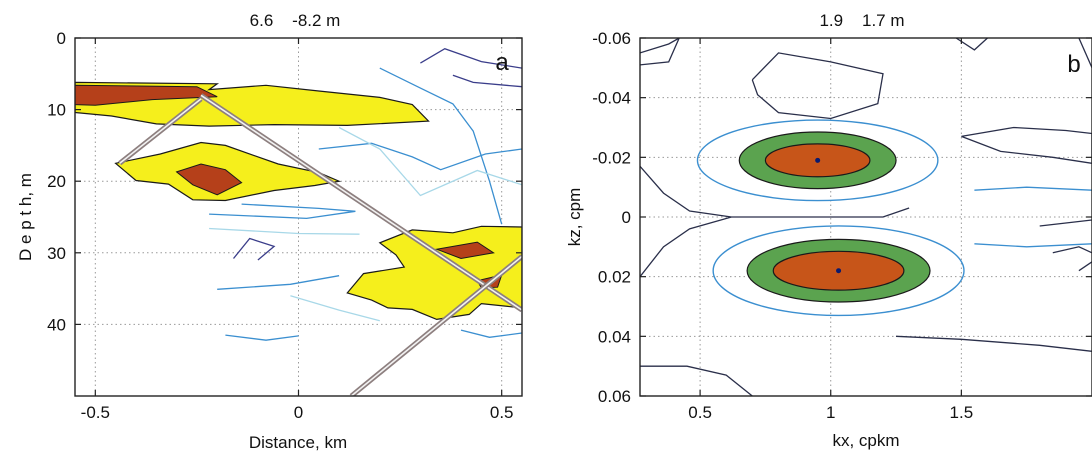  I want to click on panel-b-x-tick-label: 0.5, so click(700, 412).